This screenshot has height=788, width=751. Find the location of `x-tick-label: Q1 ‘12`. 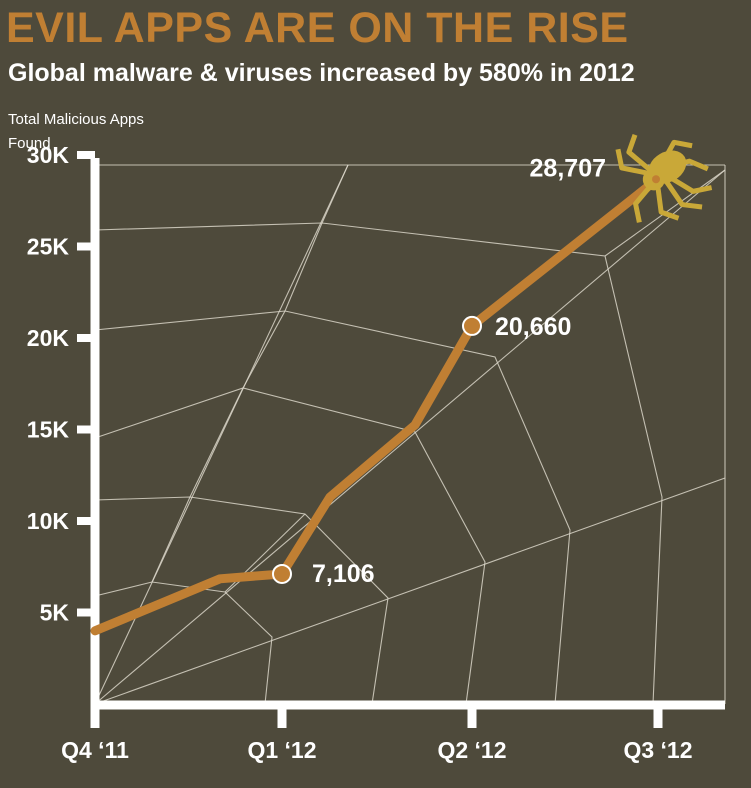

x-tick-label: Q1 ‘12 is located at coordinates (281, 750).